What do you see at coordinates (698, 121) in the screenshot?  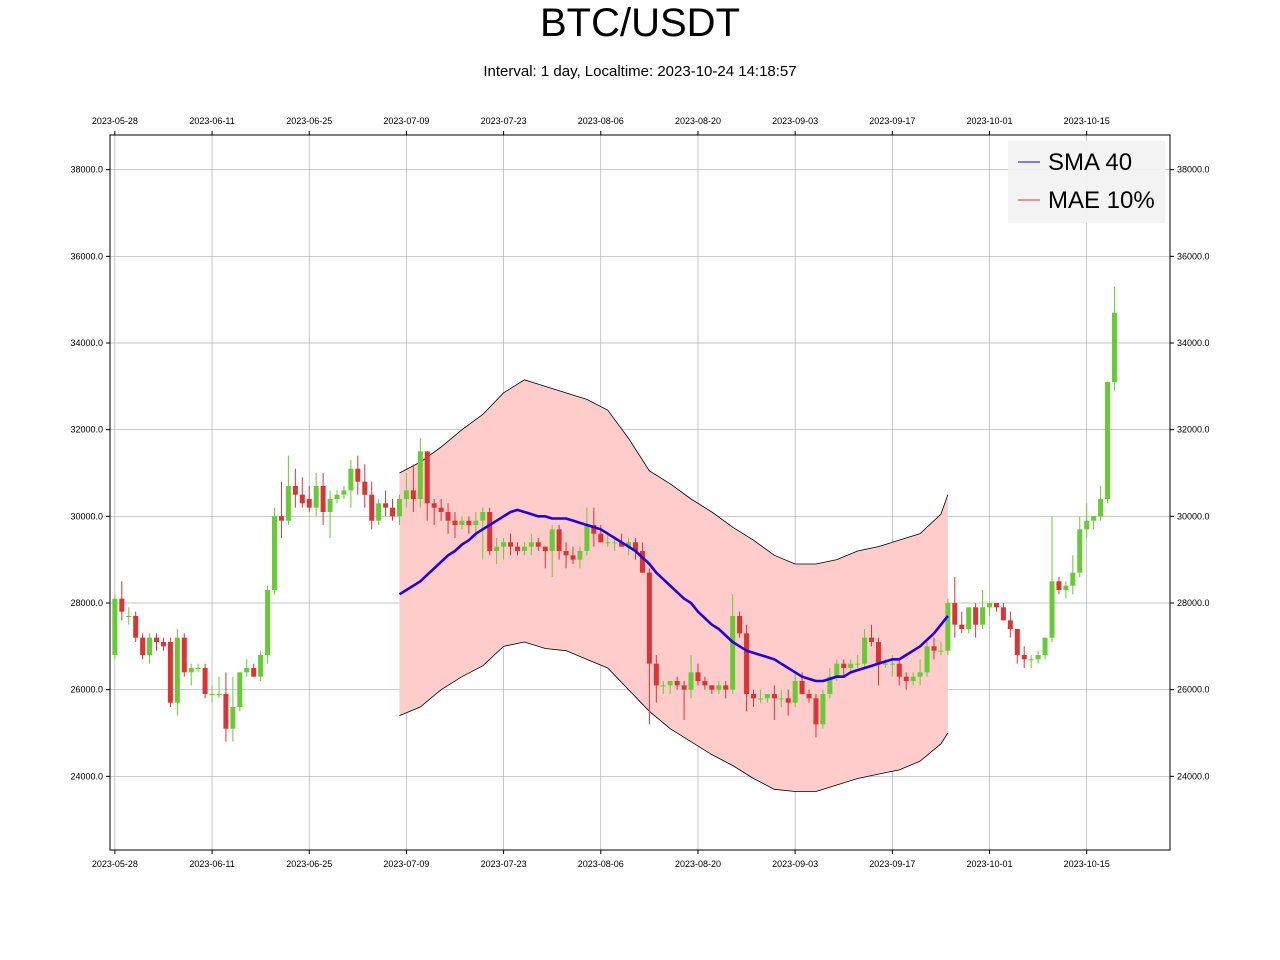 I see `x-tick-label-top: 2023-08-20` at bounding box center [698, 121].